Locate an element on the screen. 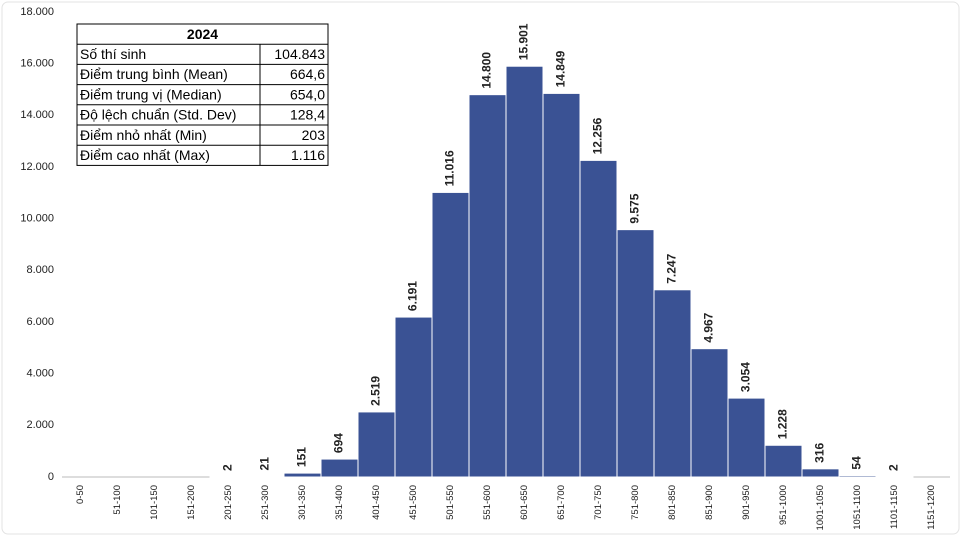 The image size is (963, 538). x-tick-label: 751-800 is located at coordinates (635, 502).